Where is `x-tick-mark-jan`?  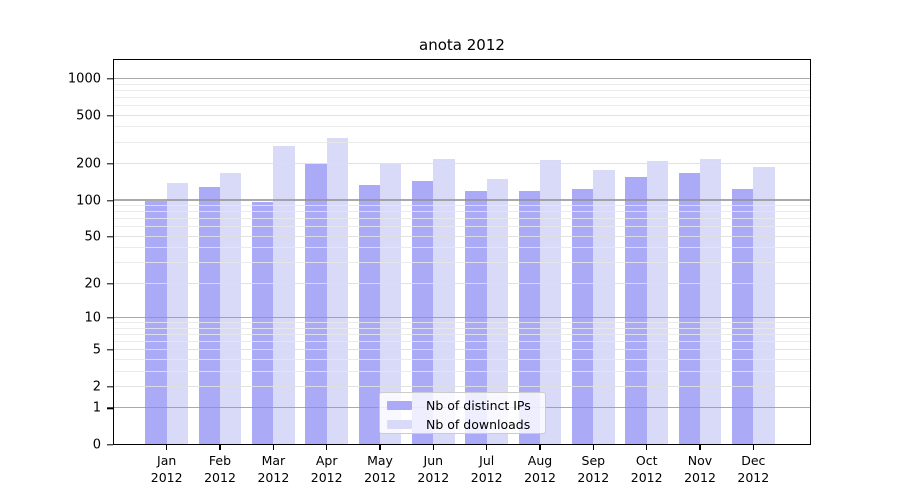
x-tick-mark-jan is located at coordinates (167, 447).